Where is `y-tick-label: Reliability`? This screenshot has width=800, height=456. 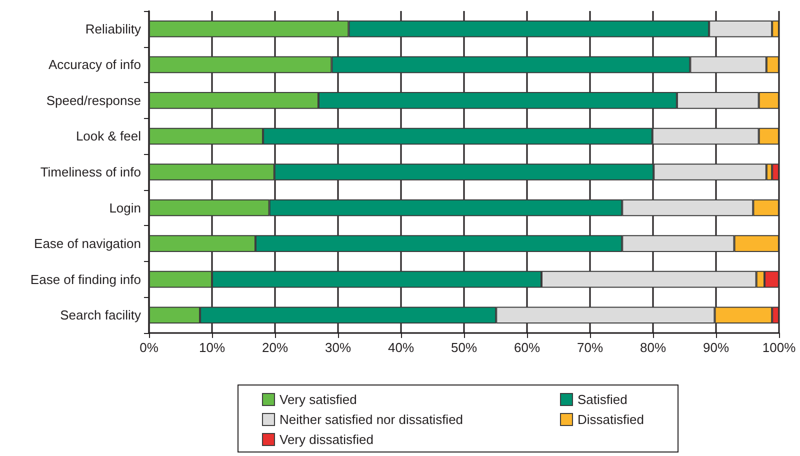
y-tick-label: Reliability is located at coordinates (113, 28).